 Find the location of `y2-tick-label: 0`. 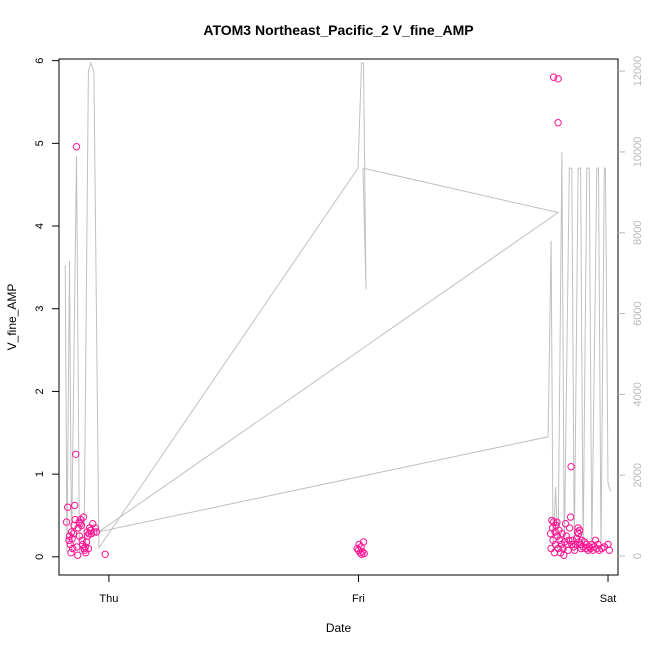

y2-tick-label: 0 is located at coordinates (638, 556).